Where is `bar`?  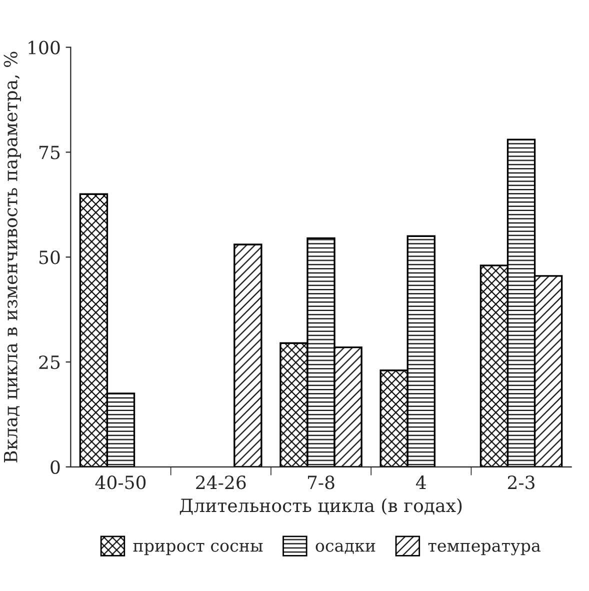
bar is located at coordinates (248, 355).